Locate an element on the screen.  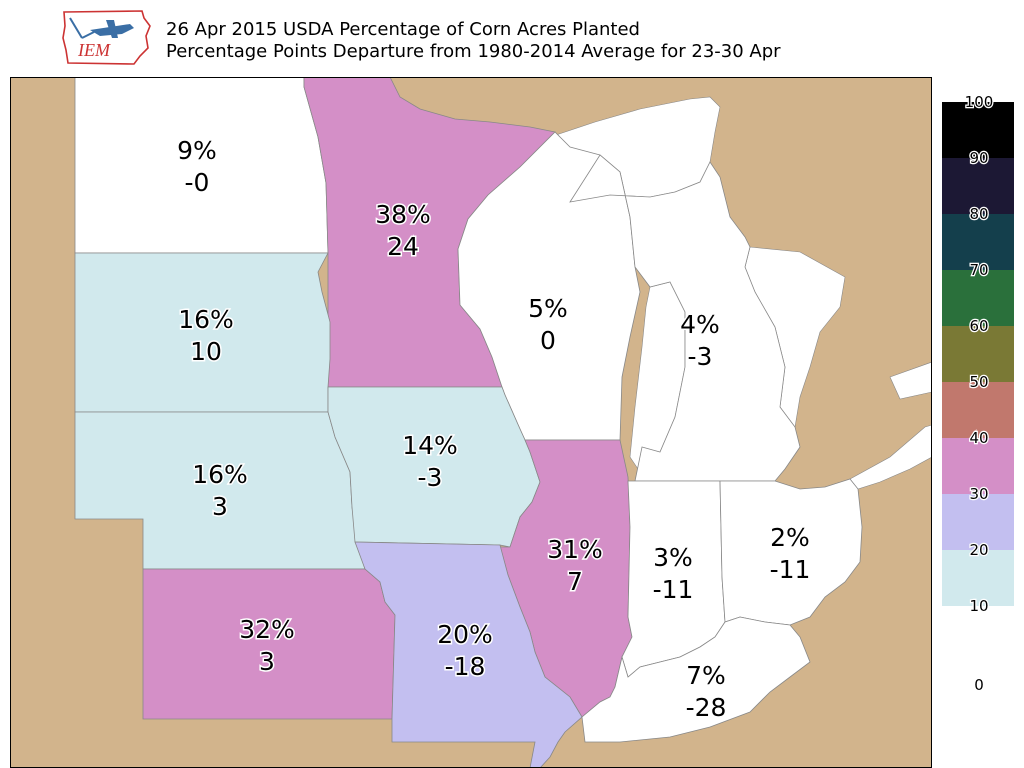
legend-tick-label: 40 is located at coordinates (978, 438).